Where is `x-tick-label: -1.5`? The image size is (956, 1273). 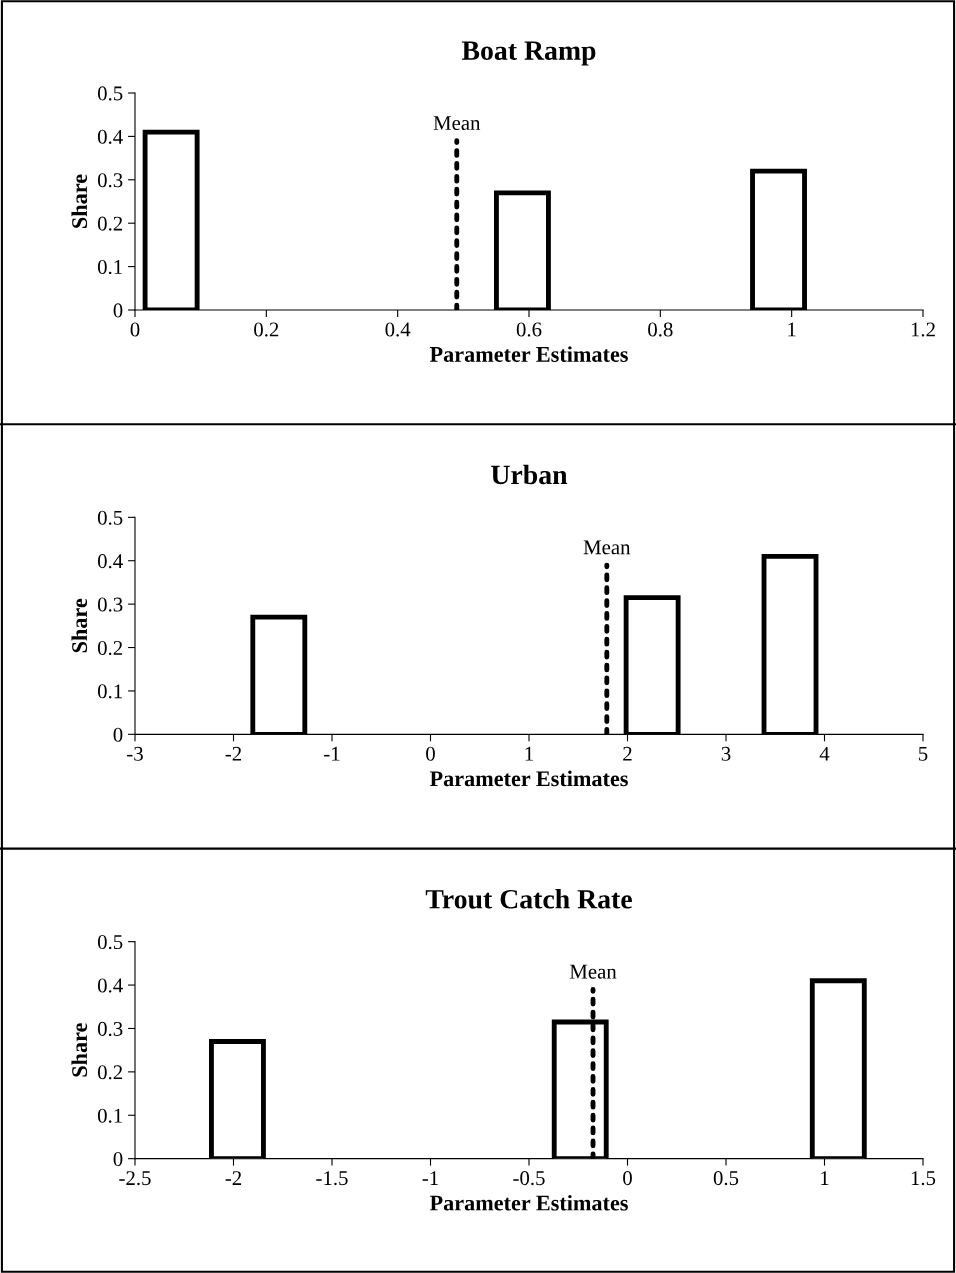 x-tick-label: -1.5 is located at coordinates (332, 1178).